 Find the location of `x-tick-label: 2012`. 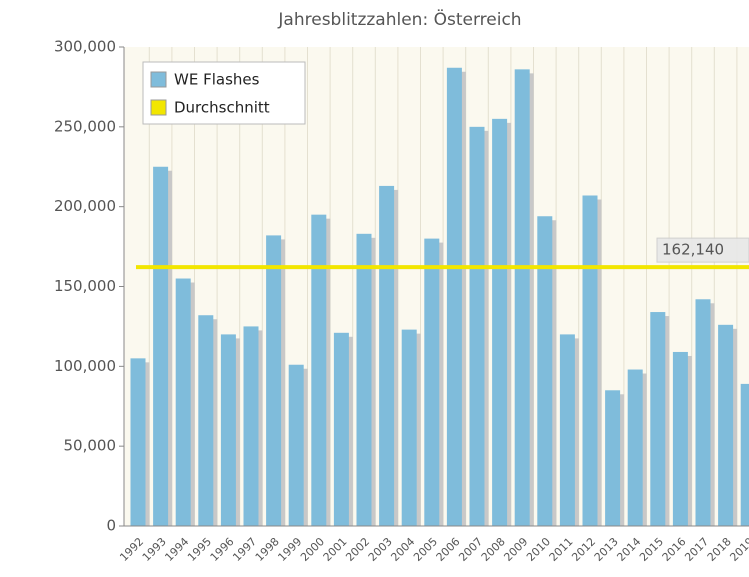

x-tick-label: 2012 is located at coordinates (583, 549).